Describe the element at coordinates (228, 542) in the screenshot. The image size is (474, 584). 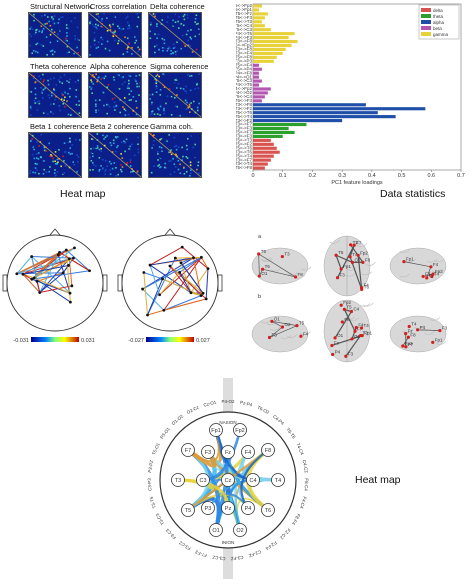
I see `inion-label: INION` at that location.